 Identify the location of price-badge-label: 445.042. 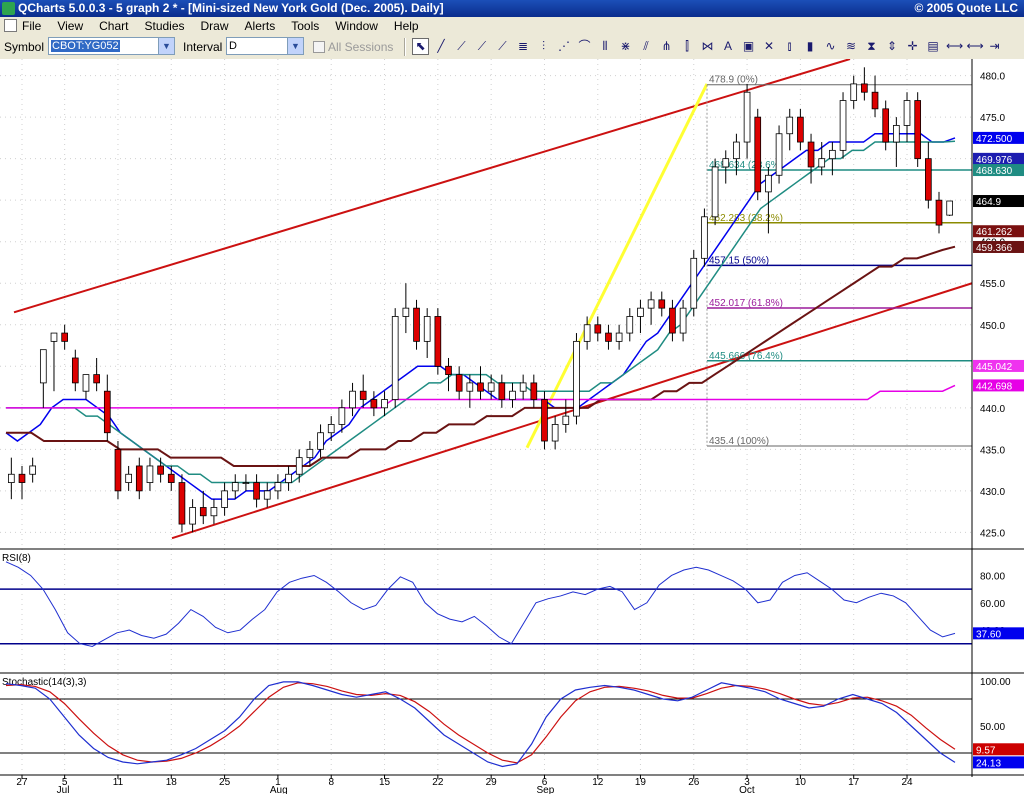
(994, 367).